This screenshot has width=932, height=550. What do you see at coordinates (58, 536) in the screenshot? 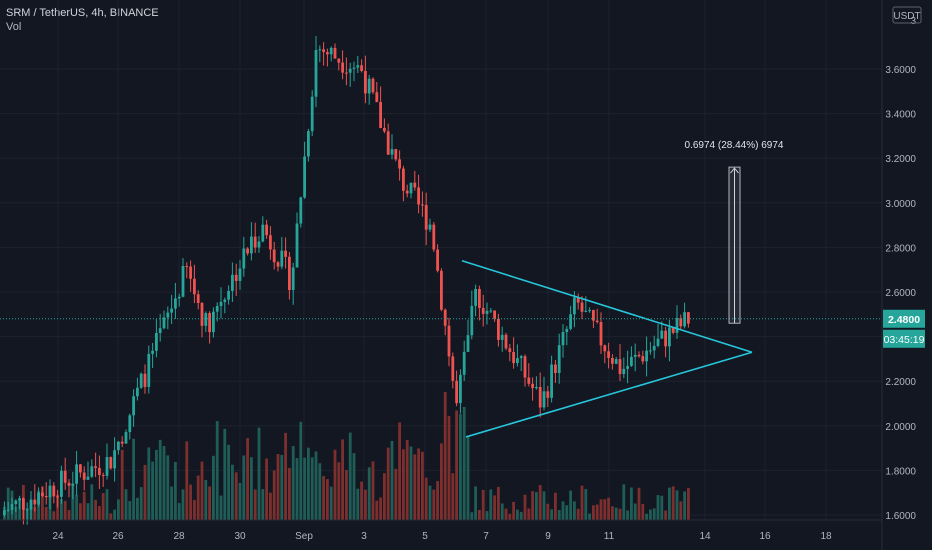
I see `time-tick-label: 24` at bounding box center [58, 536].